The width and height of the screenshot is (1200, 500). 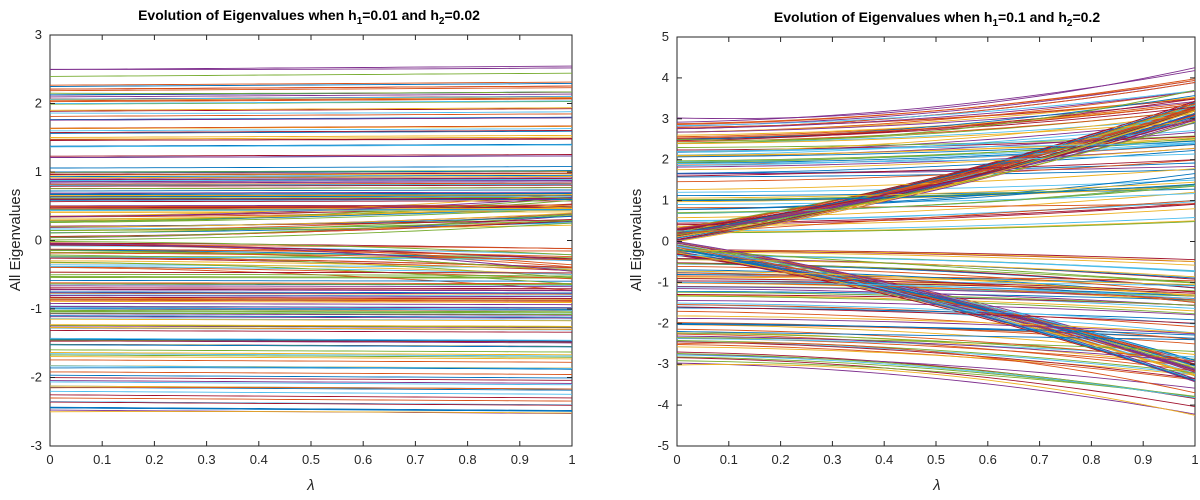 I want to click on x-tick-label: 0, so click(x=49, y=459).